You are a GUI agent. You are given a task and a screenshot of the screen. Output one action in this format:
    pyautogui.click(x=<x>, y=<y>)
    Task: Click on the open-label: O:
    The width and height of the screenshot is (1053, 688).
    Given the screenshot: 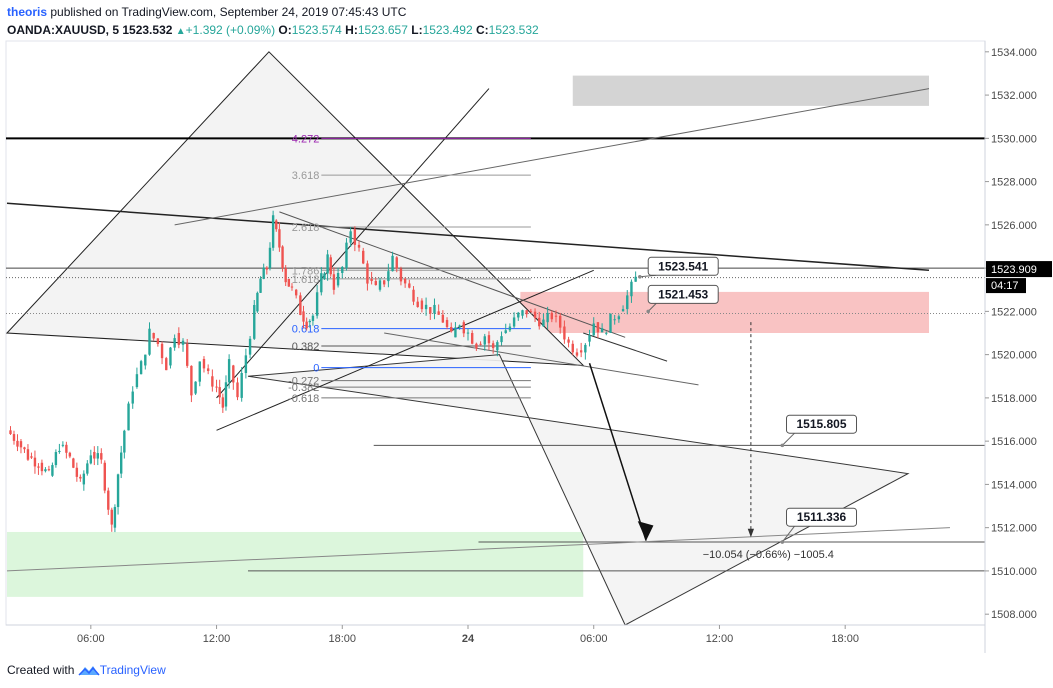 What is the action you would take?
    pyautogui.click(x=285, y=30)
    